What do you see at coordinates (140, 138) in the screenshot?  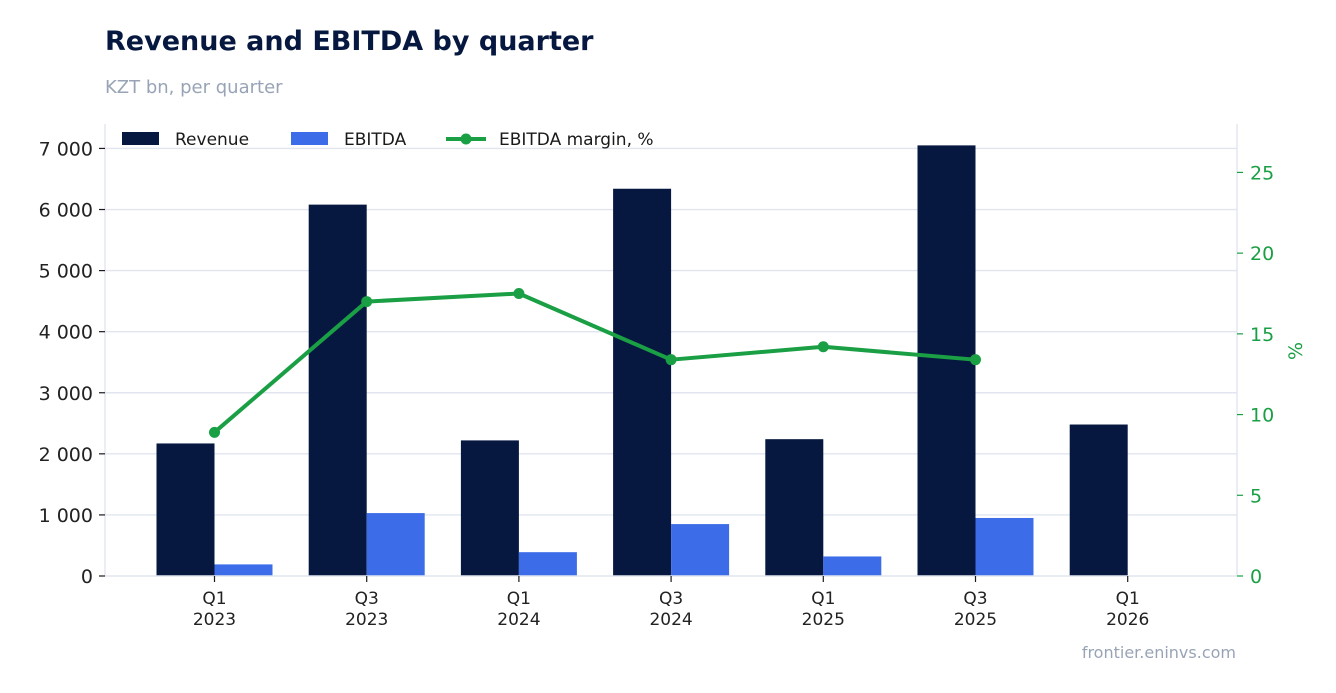 I see `legend-swatch-revenue` at bounding box center [140, 138].